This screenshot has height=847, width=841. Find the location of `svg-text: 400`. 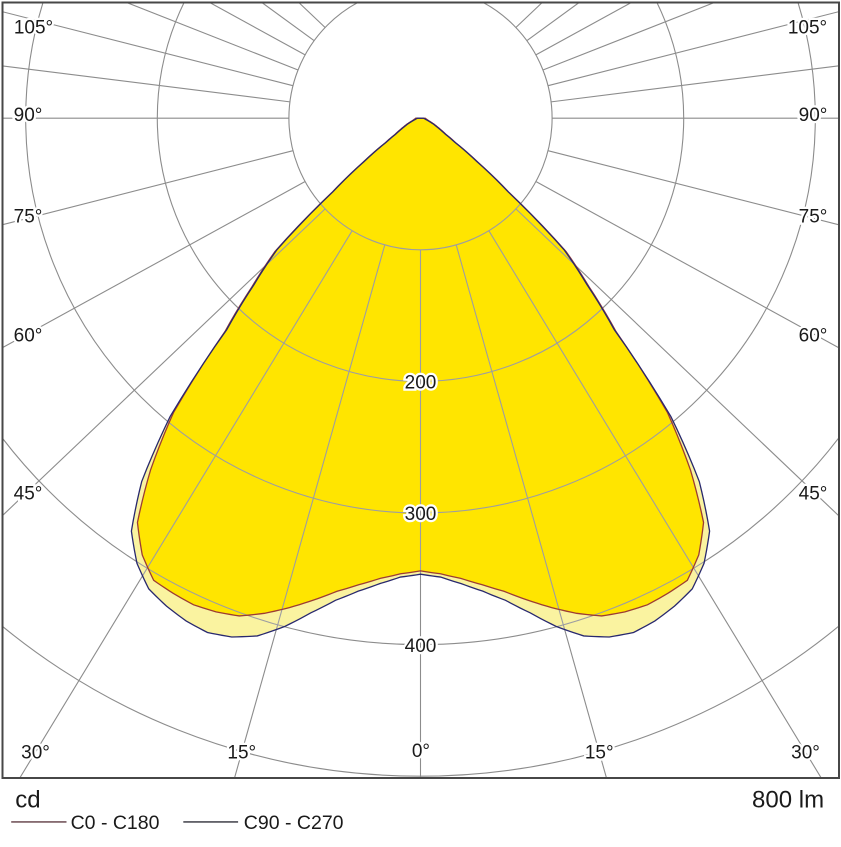

svg-text: 400 is located at coordinates (421, 646).